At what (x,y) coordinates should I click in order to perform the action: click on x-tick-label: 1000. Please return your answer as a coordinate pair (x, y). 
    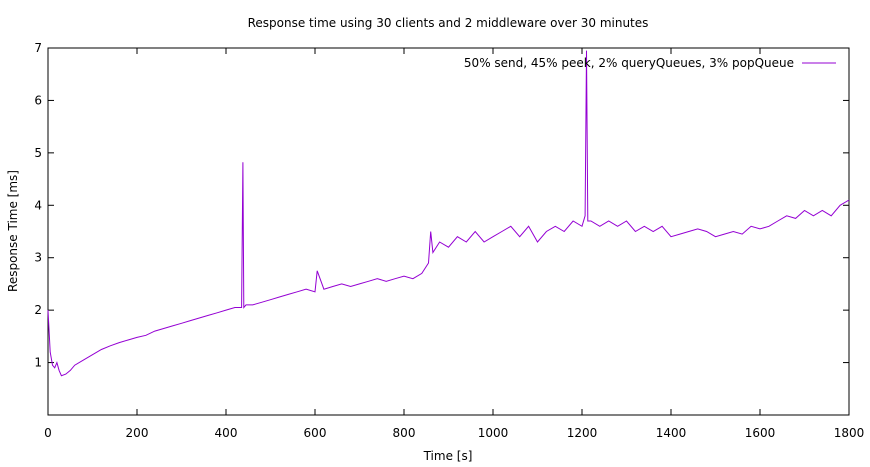
    Looking at the image, I should click on (493, 433).